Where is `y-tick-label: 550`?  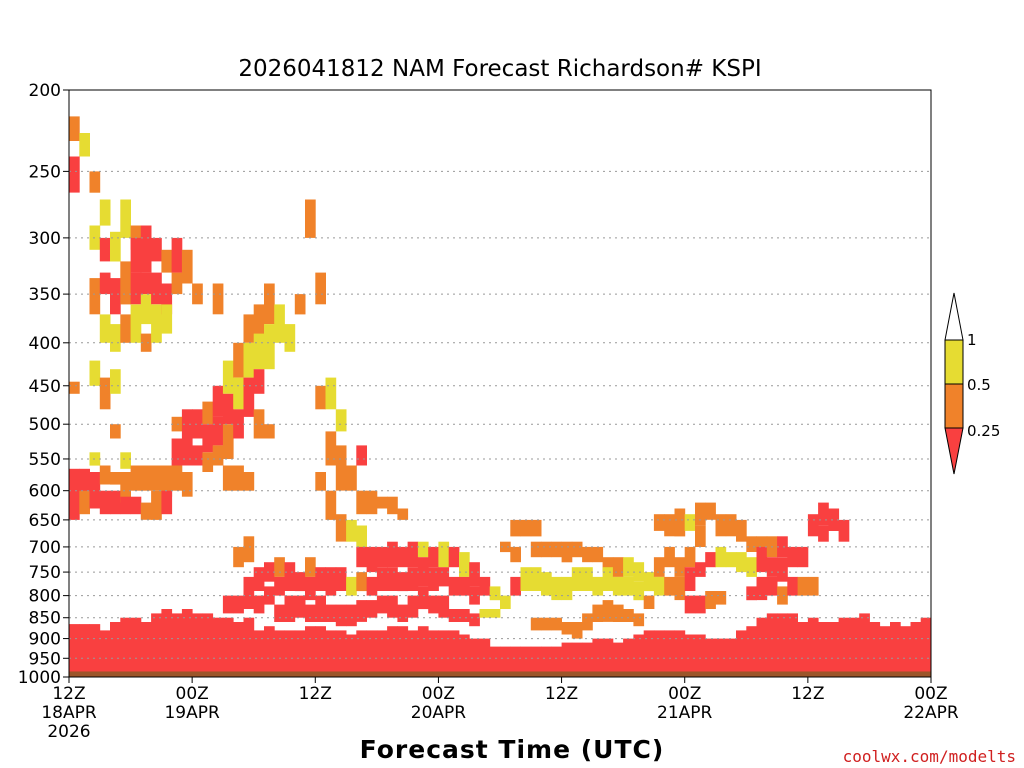
y-tick-label: 550 is located at coordinates (45, 460).